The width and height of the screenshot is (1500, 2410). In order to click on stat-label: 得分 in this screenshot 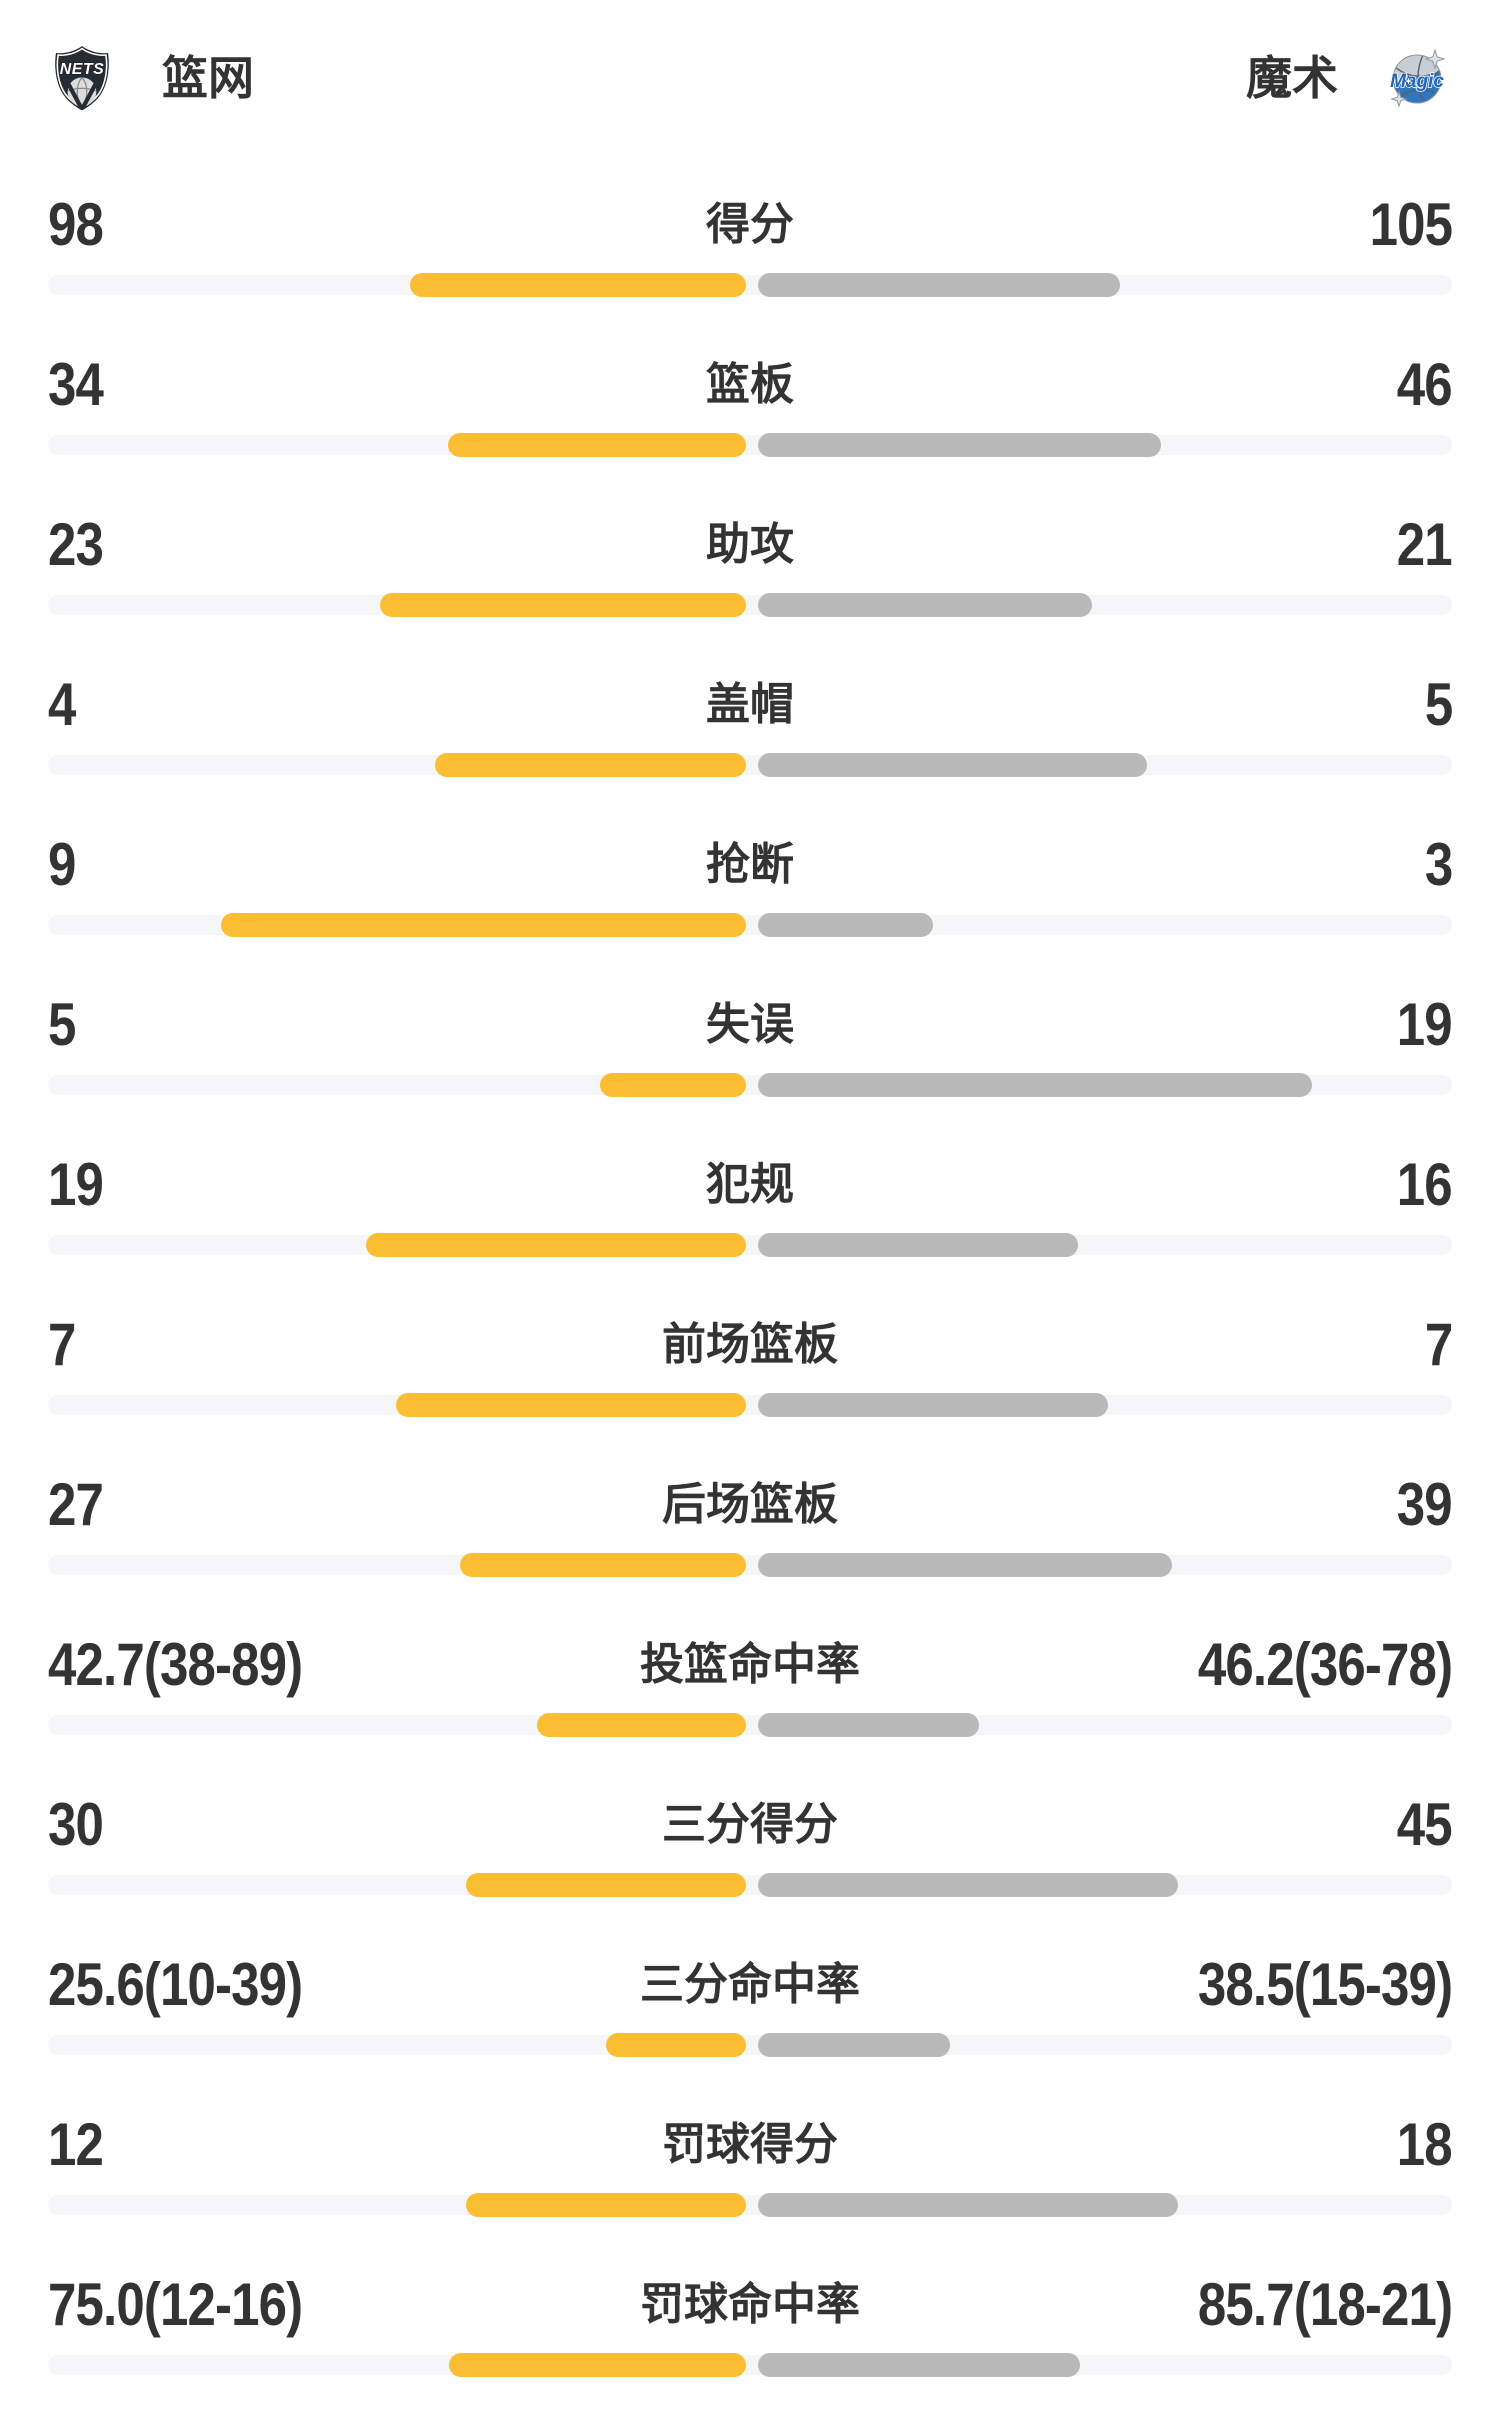, I will do `click(750, 224)`.